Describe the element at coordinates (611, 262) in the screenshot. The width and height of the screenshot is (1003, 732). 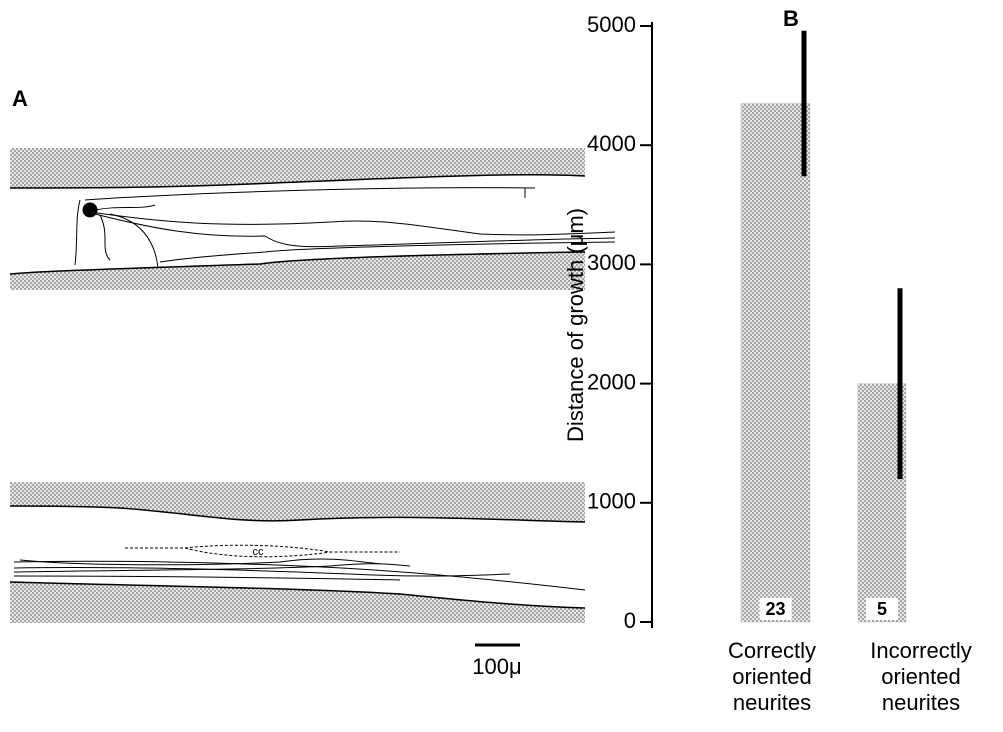
I see `y-tick-label: 3000` at that location.